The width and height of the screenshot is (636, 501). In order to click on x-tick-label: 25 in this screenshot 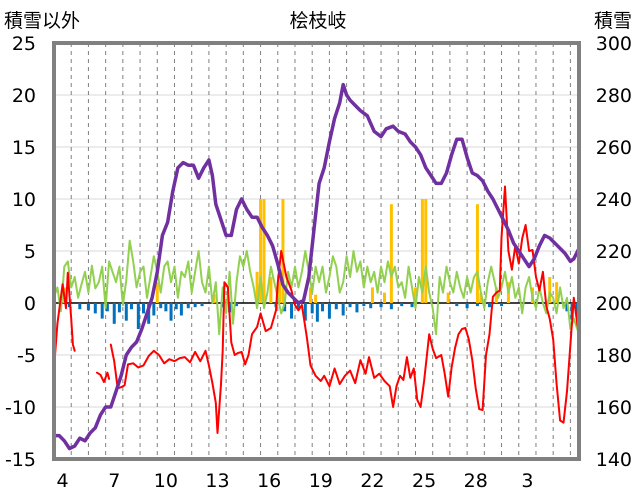, I will do `click(424, 481)`.